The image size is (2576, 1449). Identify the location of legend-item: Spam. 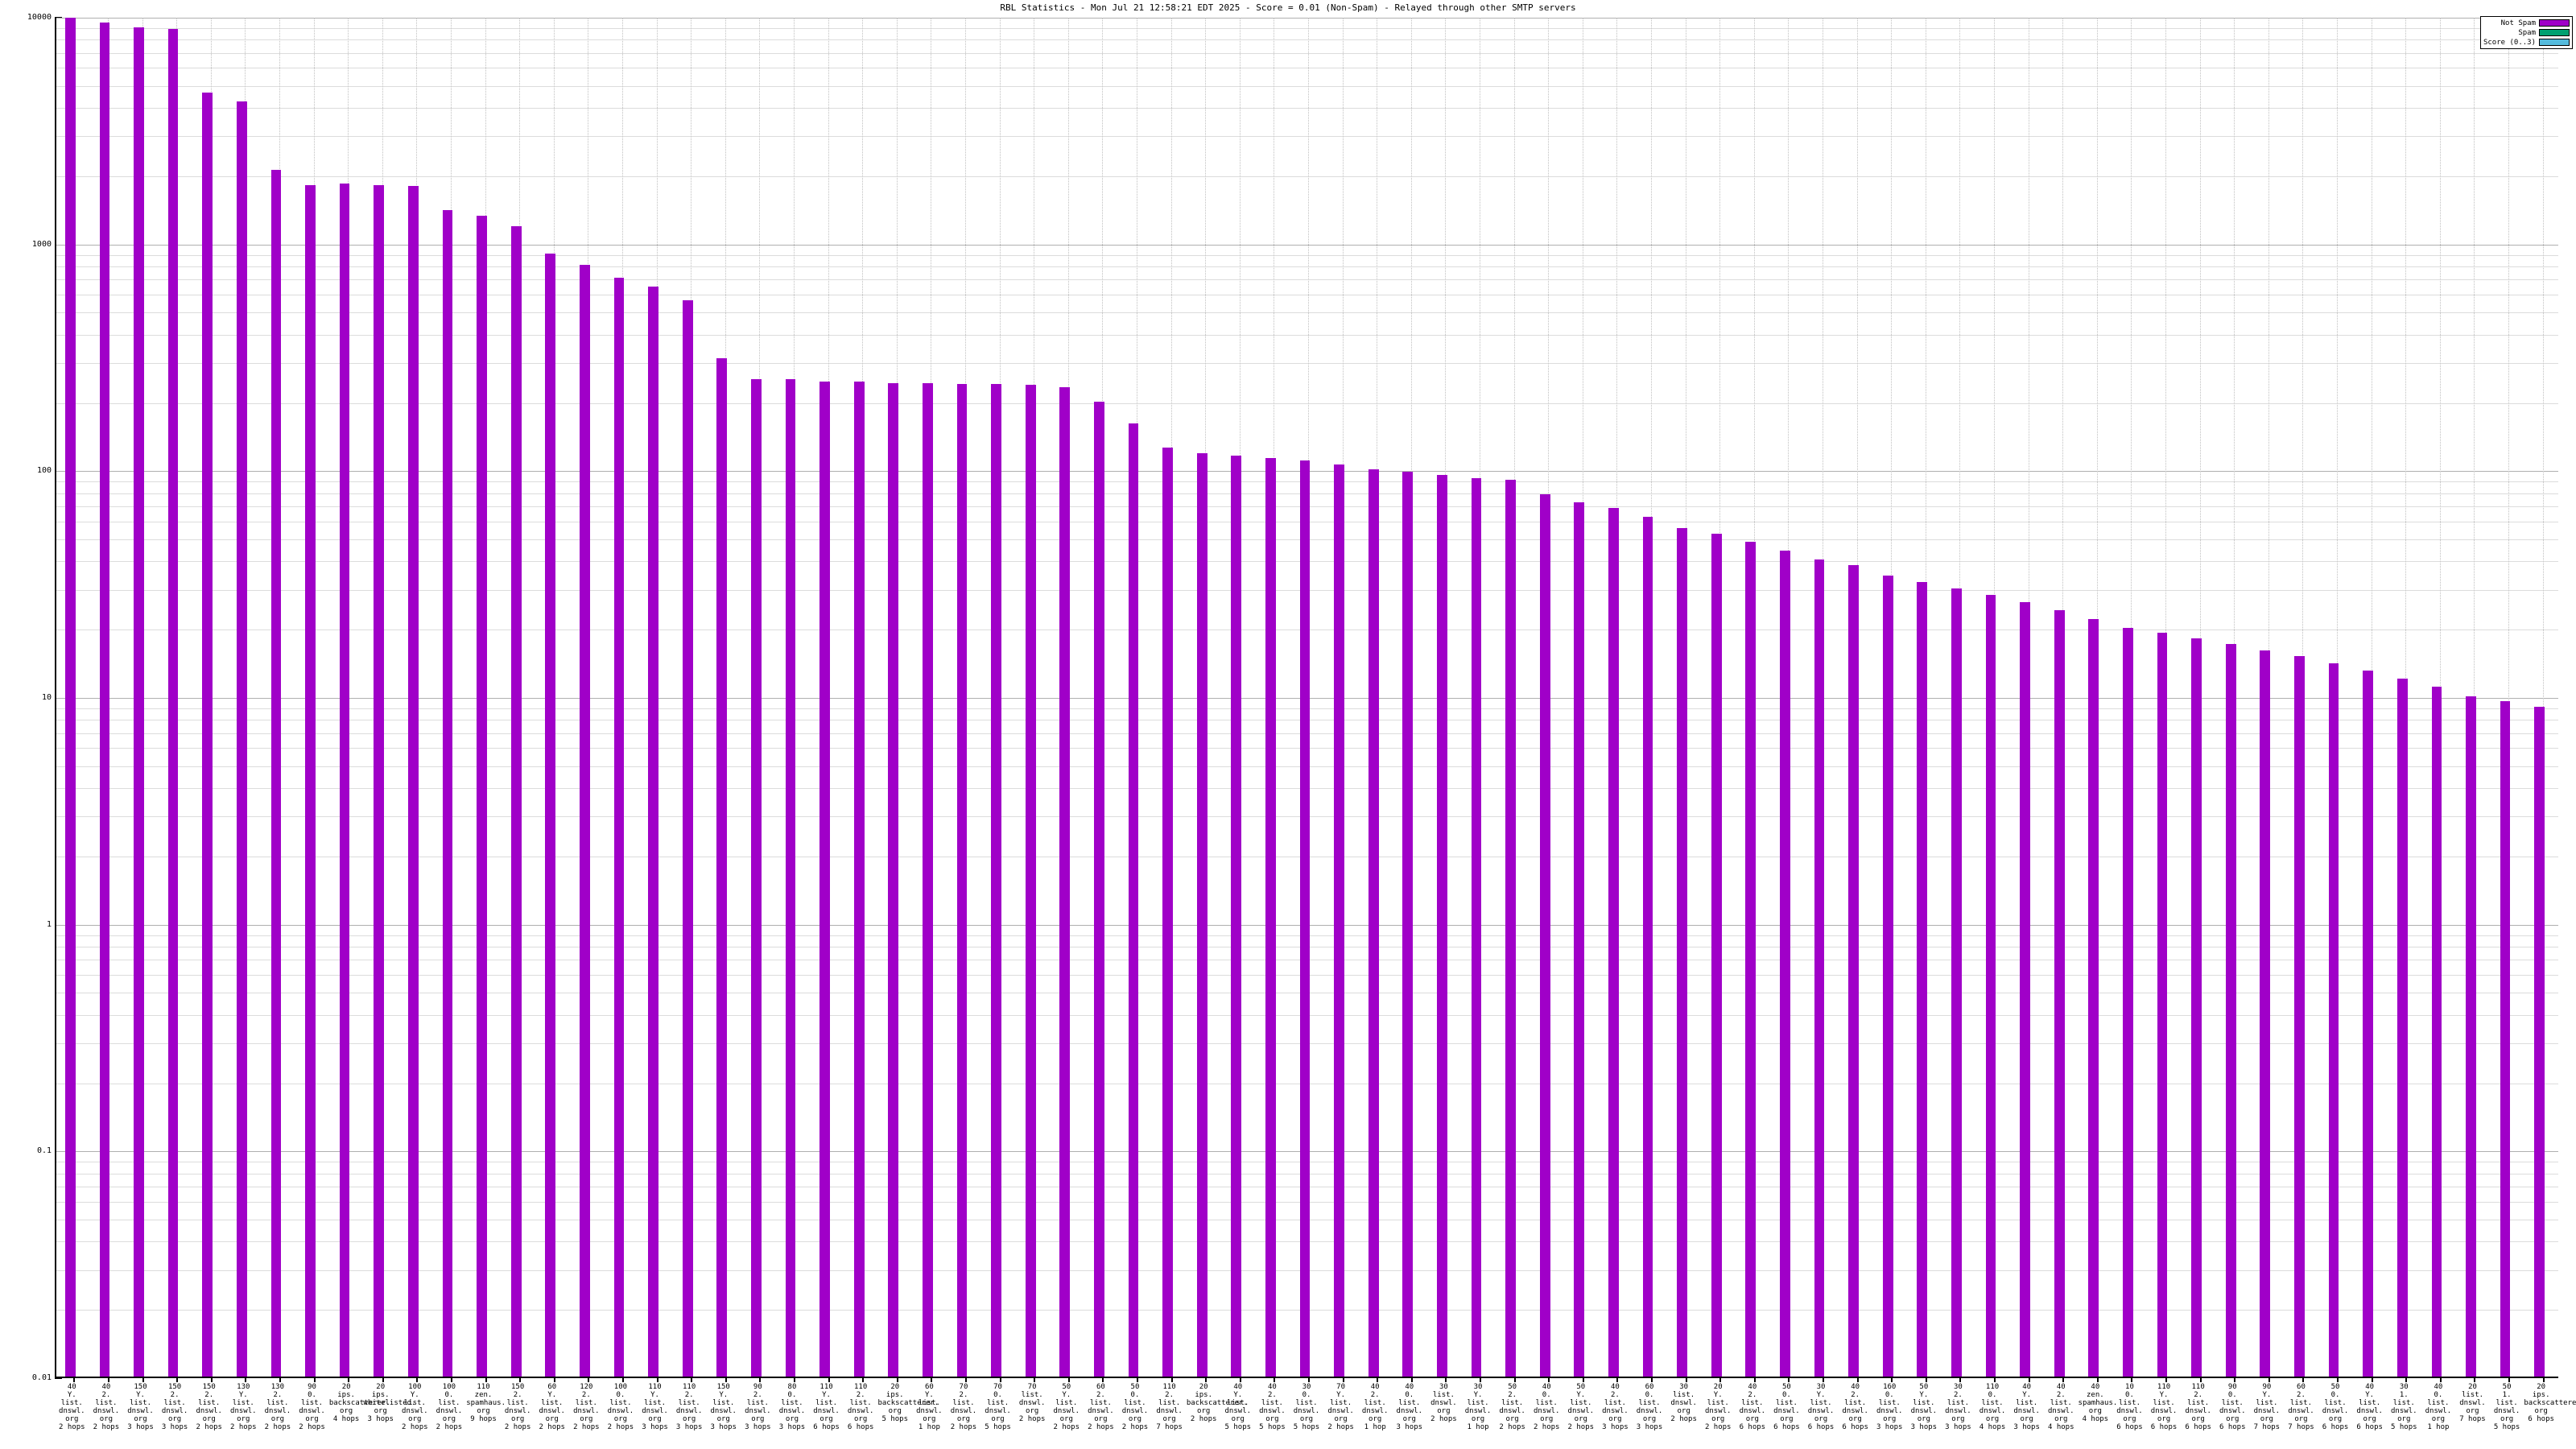
(2526, 32).